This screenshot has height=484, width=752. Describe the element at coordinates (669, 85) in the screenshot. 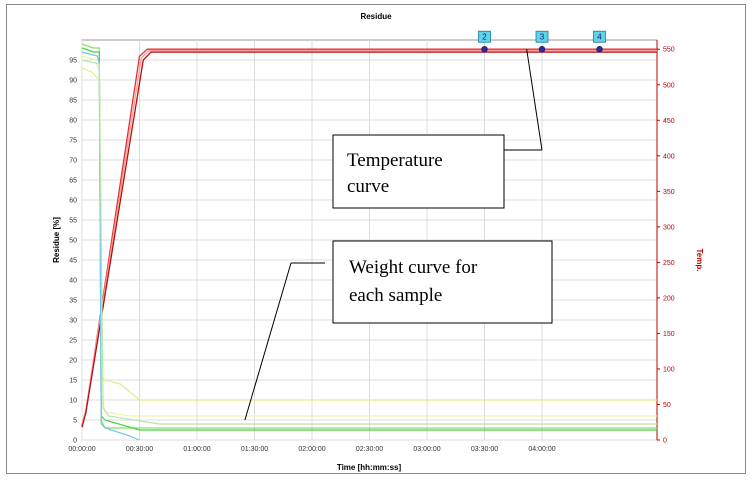

I see `y2-tick-label: 500` at that location.